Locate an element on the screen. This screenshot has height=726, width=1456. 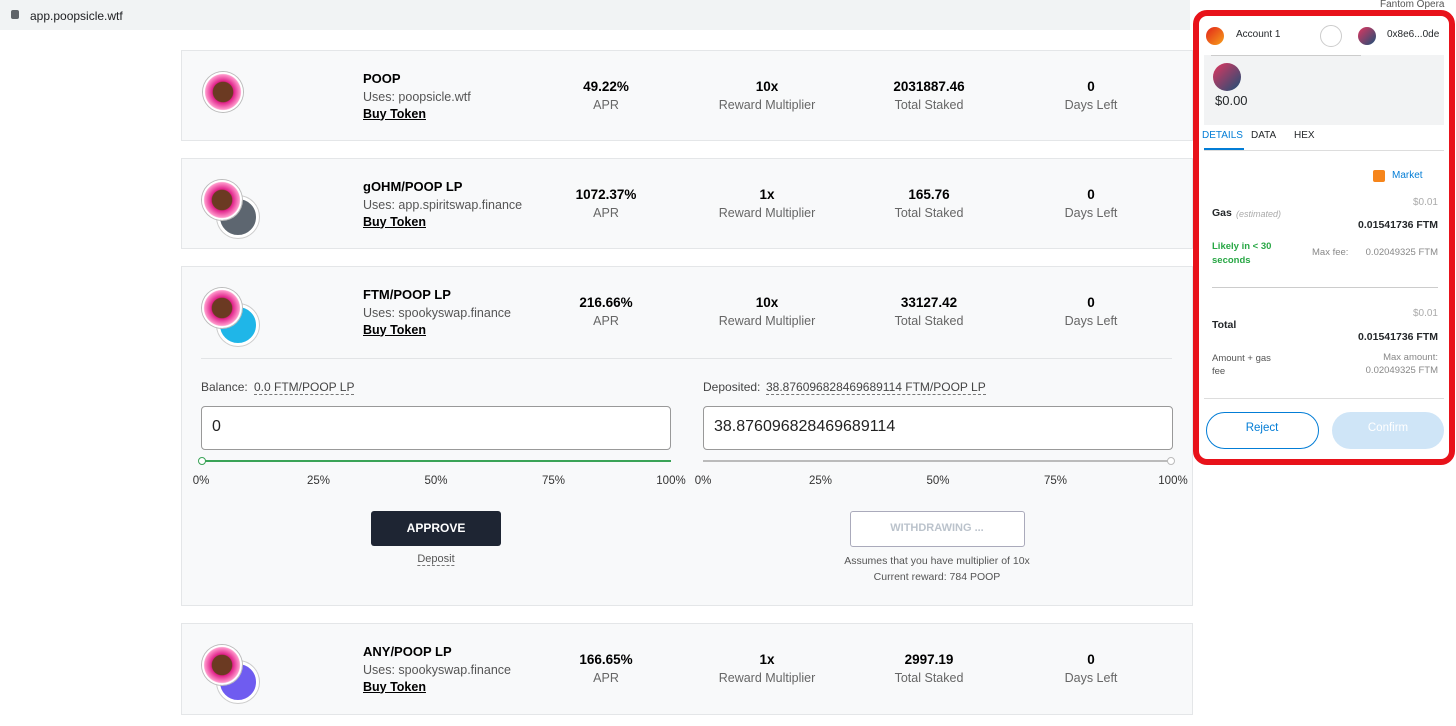
tab: DATA is located at coordinates (1264, 135).